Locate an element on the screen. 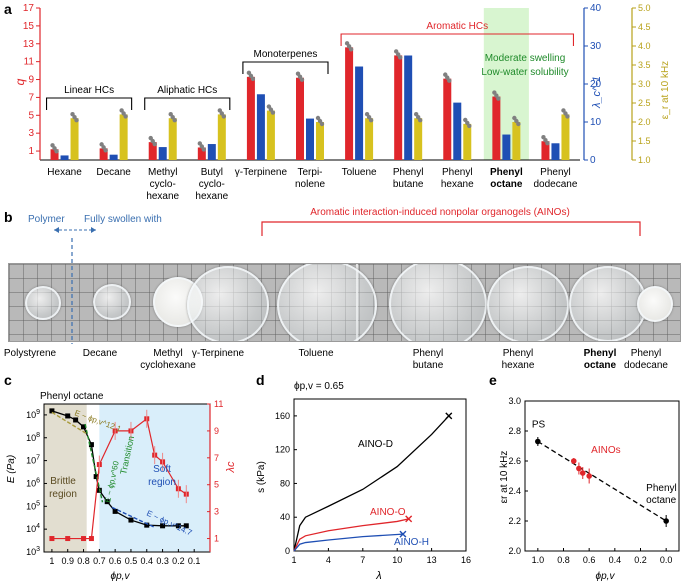  x-tick-label: 7 is located at coordinates (362, 560).